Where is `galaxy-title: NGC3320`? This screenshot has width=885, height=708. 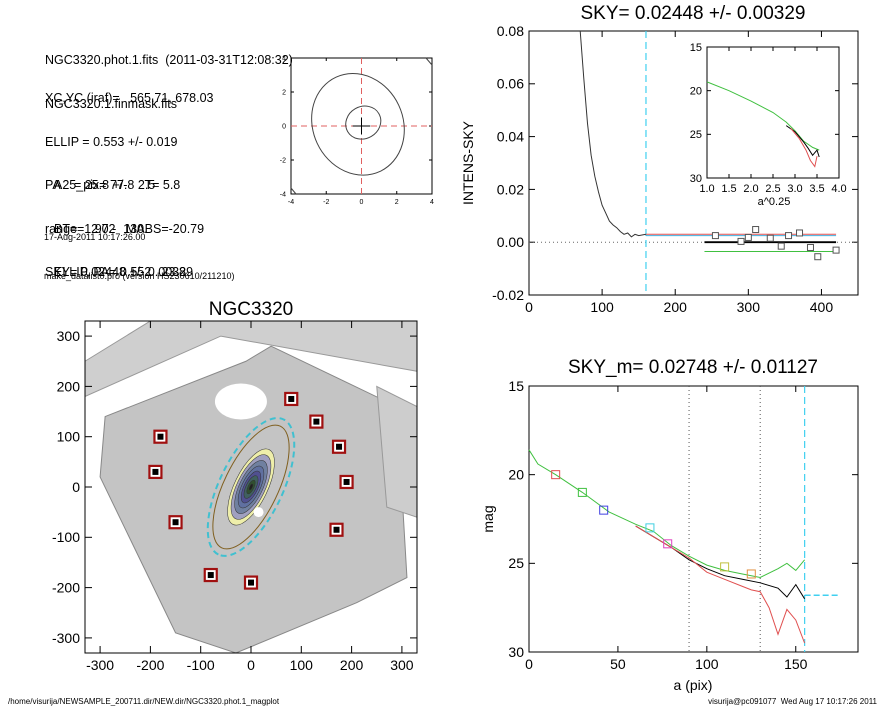
galaxy-title: NGC3320 is located at coordinates (251, 309).